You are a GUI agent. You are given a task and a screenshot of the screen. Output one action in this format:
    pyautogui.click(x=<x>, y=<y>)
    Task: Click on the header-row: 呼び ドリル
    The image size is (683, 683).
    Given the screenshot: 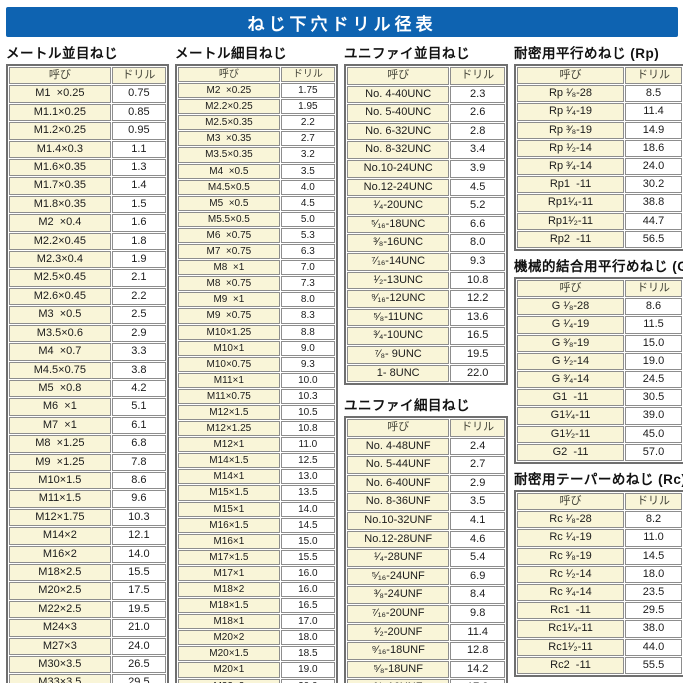 What is the action you would take?
    pyautogui.click(x=256, y=75)
    